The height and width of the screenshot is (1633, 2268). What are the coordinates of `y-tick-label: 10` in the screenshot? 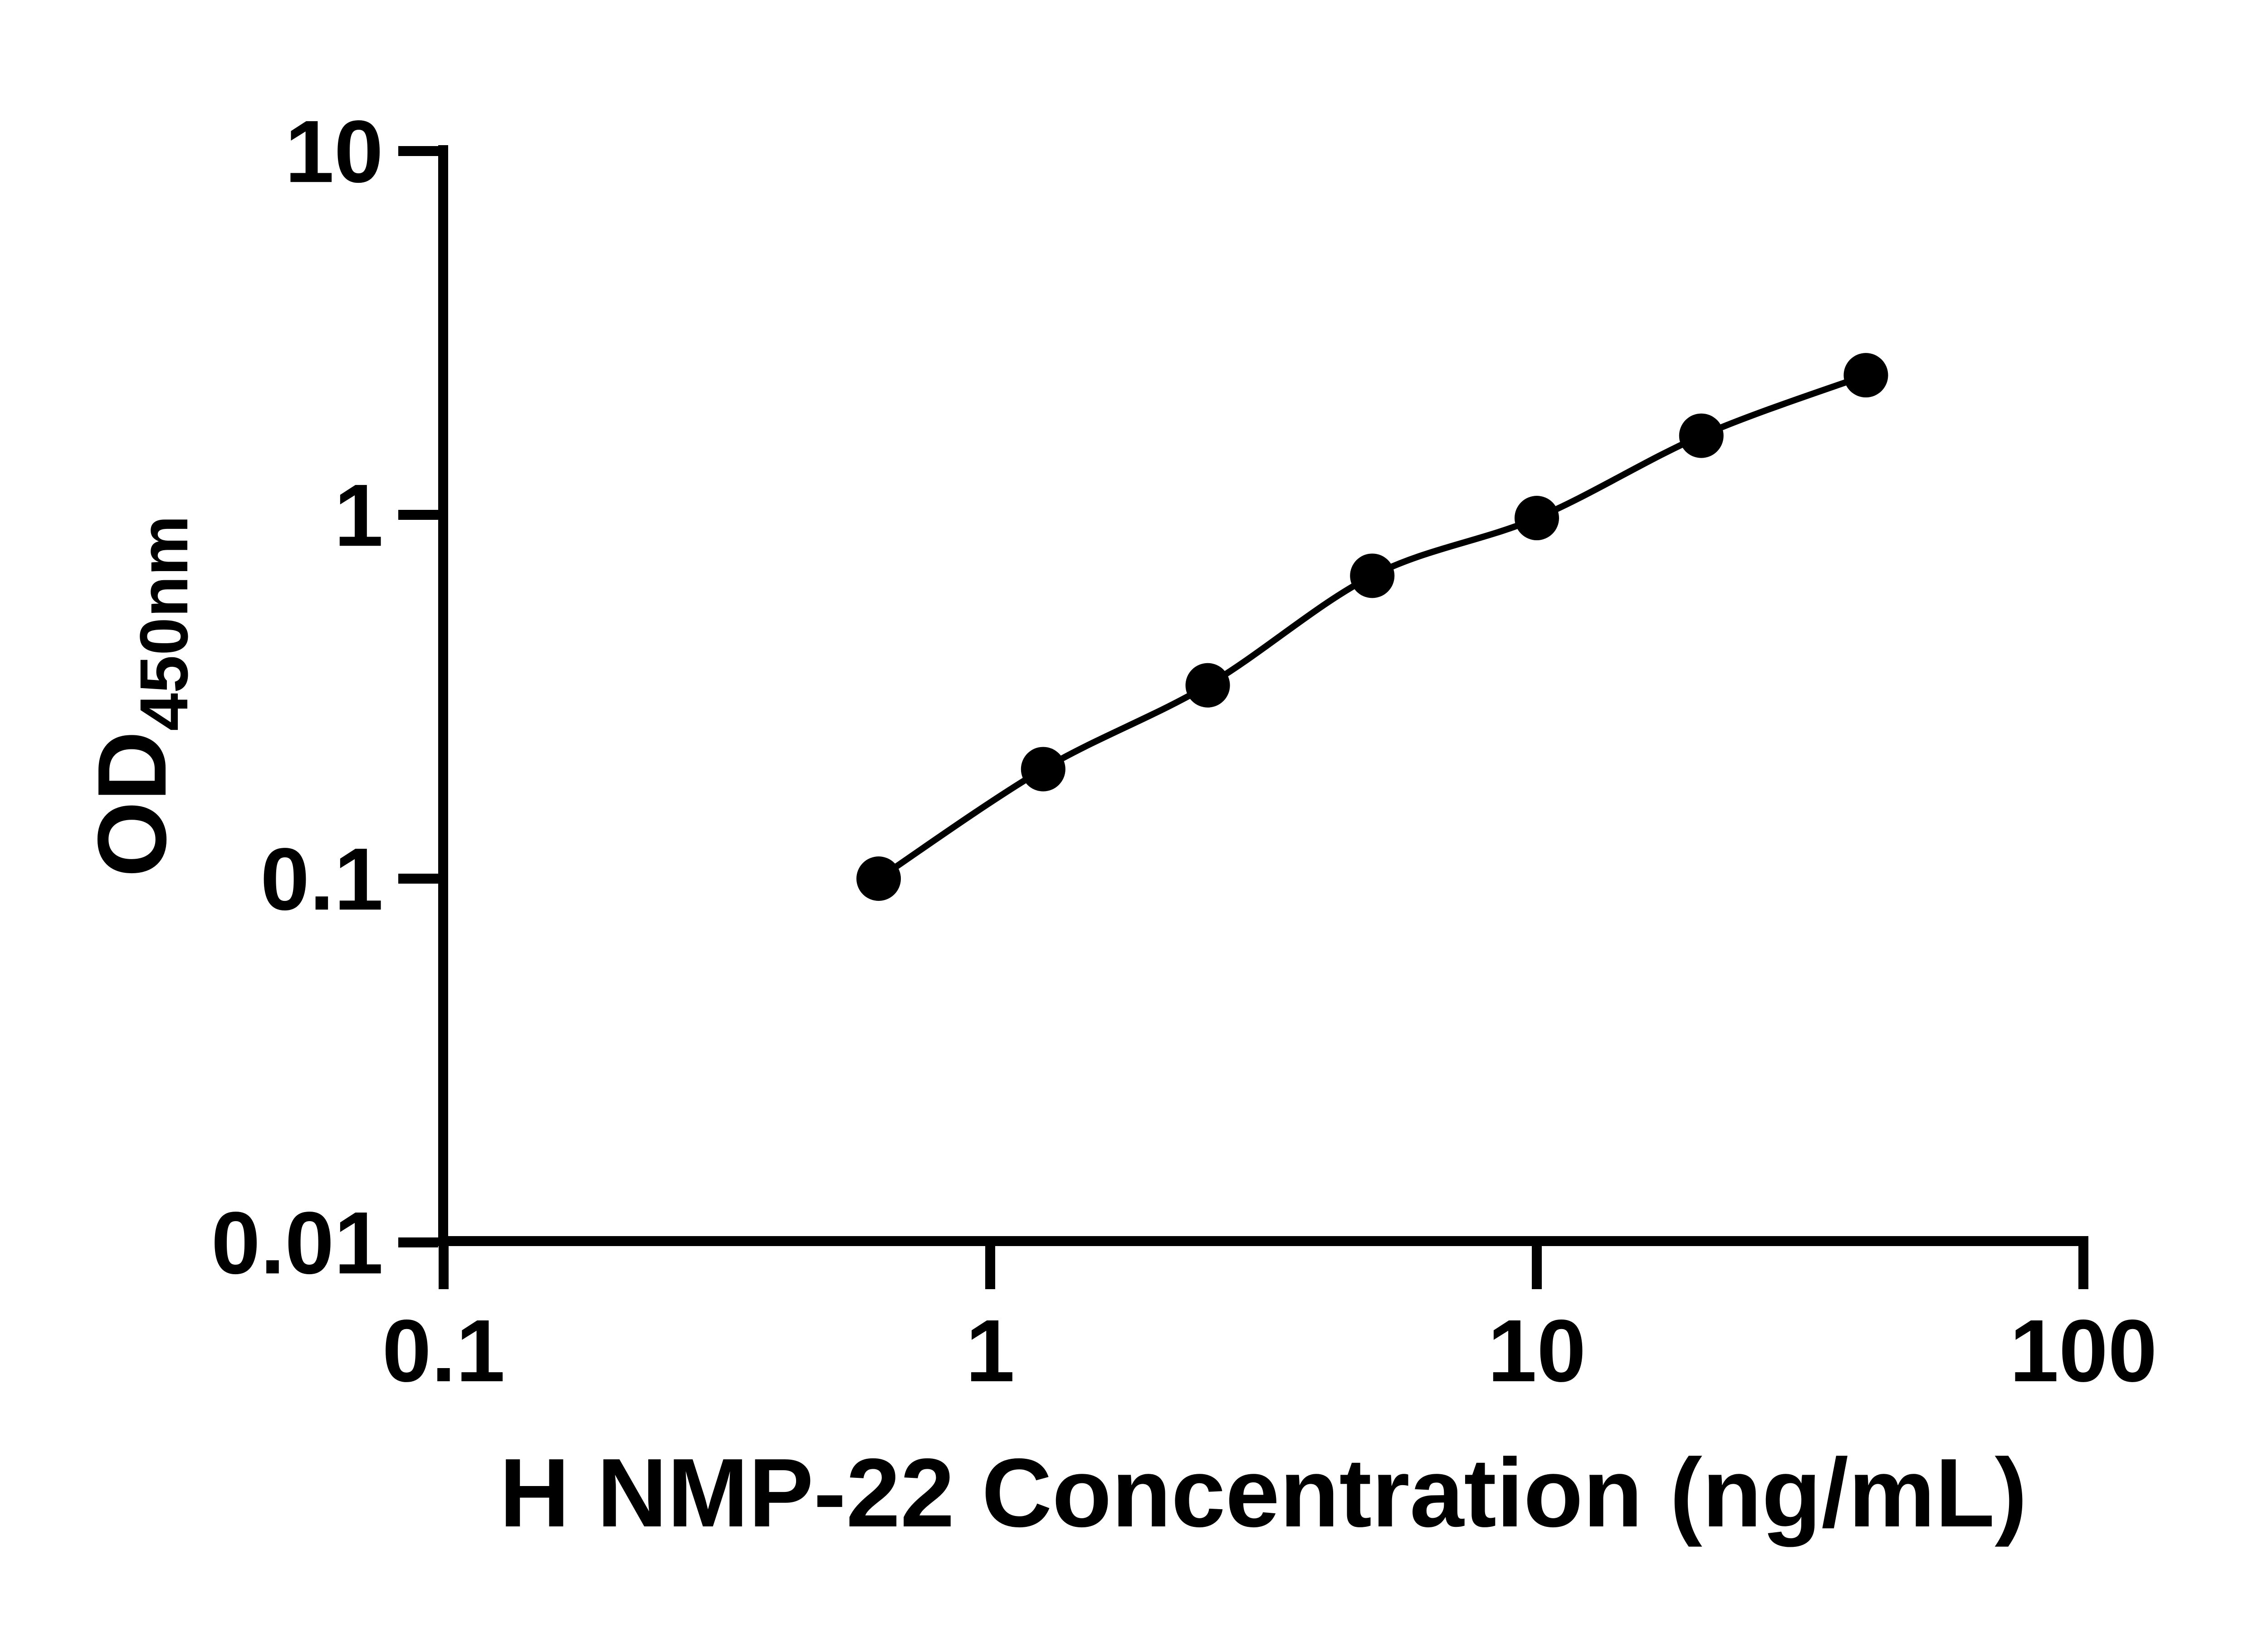 It's located at (334, 151).